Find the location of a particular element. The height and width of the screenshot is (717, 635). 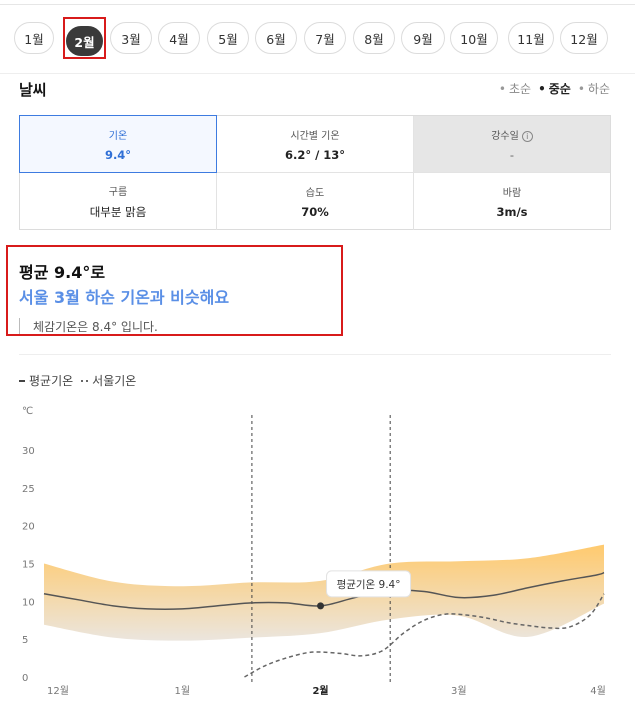

legend-average: 평균기온 is located at coordinates (46, 380).